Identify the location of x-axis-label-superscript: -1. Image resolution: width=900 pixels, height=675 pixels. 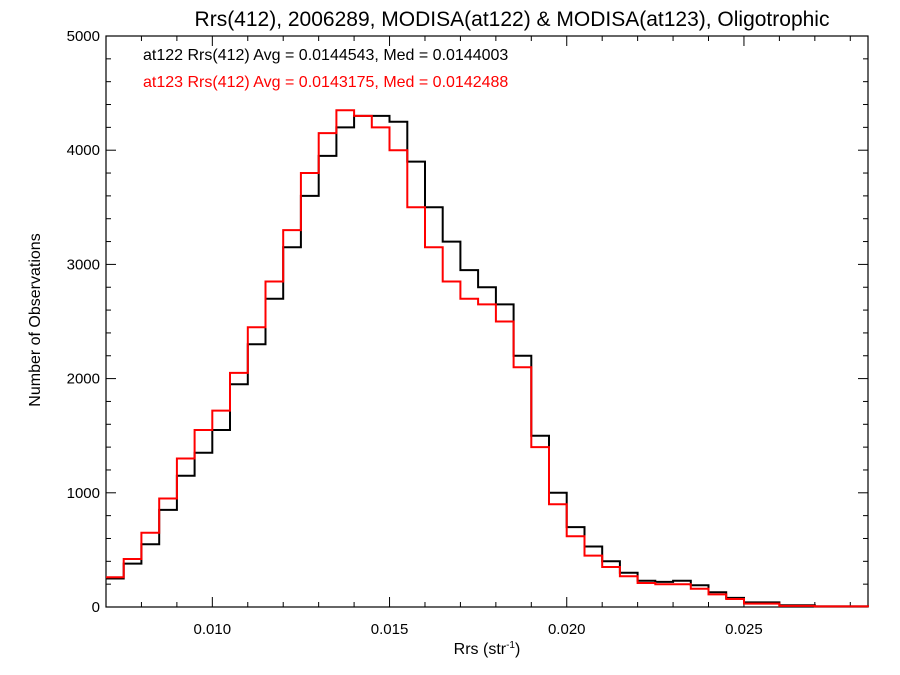
(510, 645).